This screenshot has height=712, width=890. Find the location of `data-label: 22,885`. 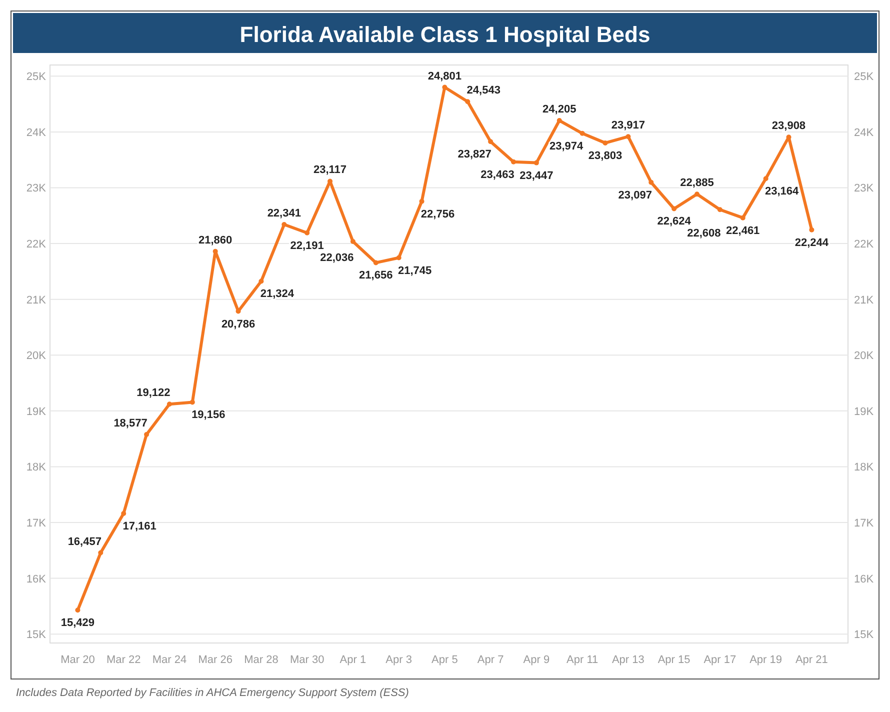

data-label: 22,885 is located at coordinates (697, 183).